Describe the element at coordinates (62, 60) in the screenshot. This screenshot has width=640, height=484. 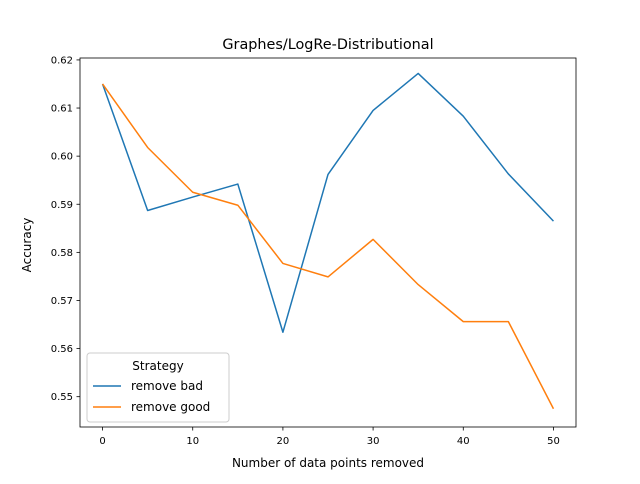
I see `y-tick-label: 0.62` at that location.